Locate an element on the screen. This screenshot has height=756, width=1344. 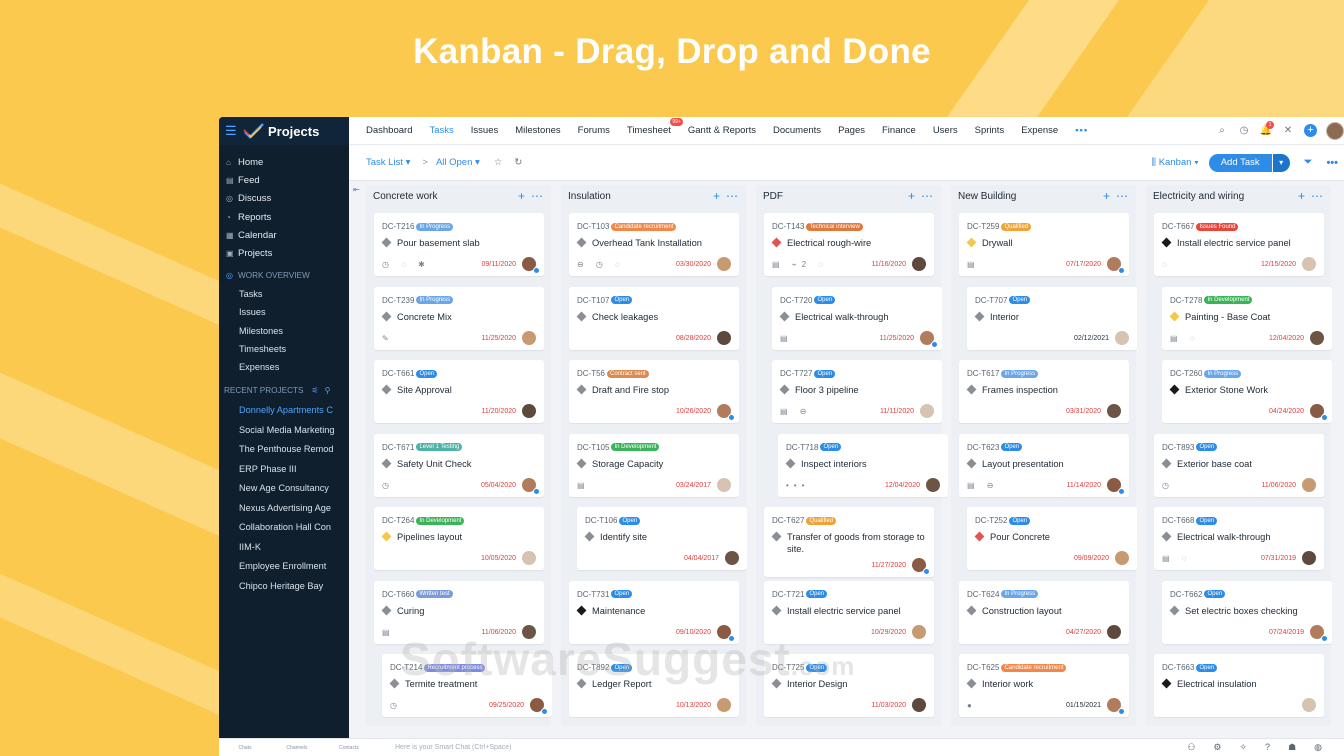
task-title-text: Overhead Tank Installation is located at coordinates (647, 243).